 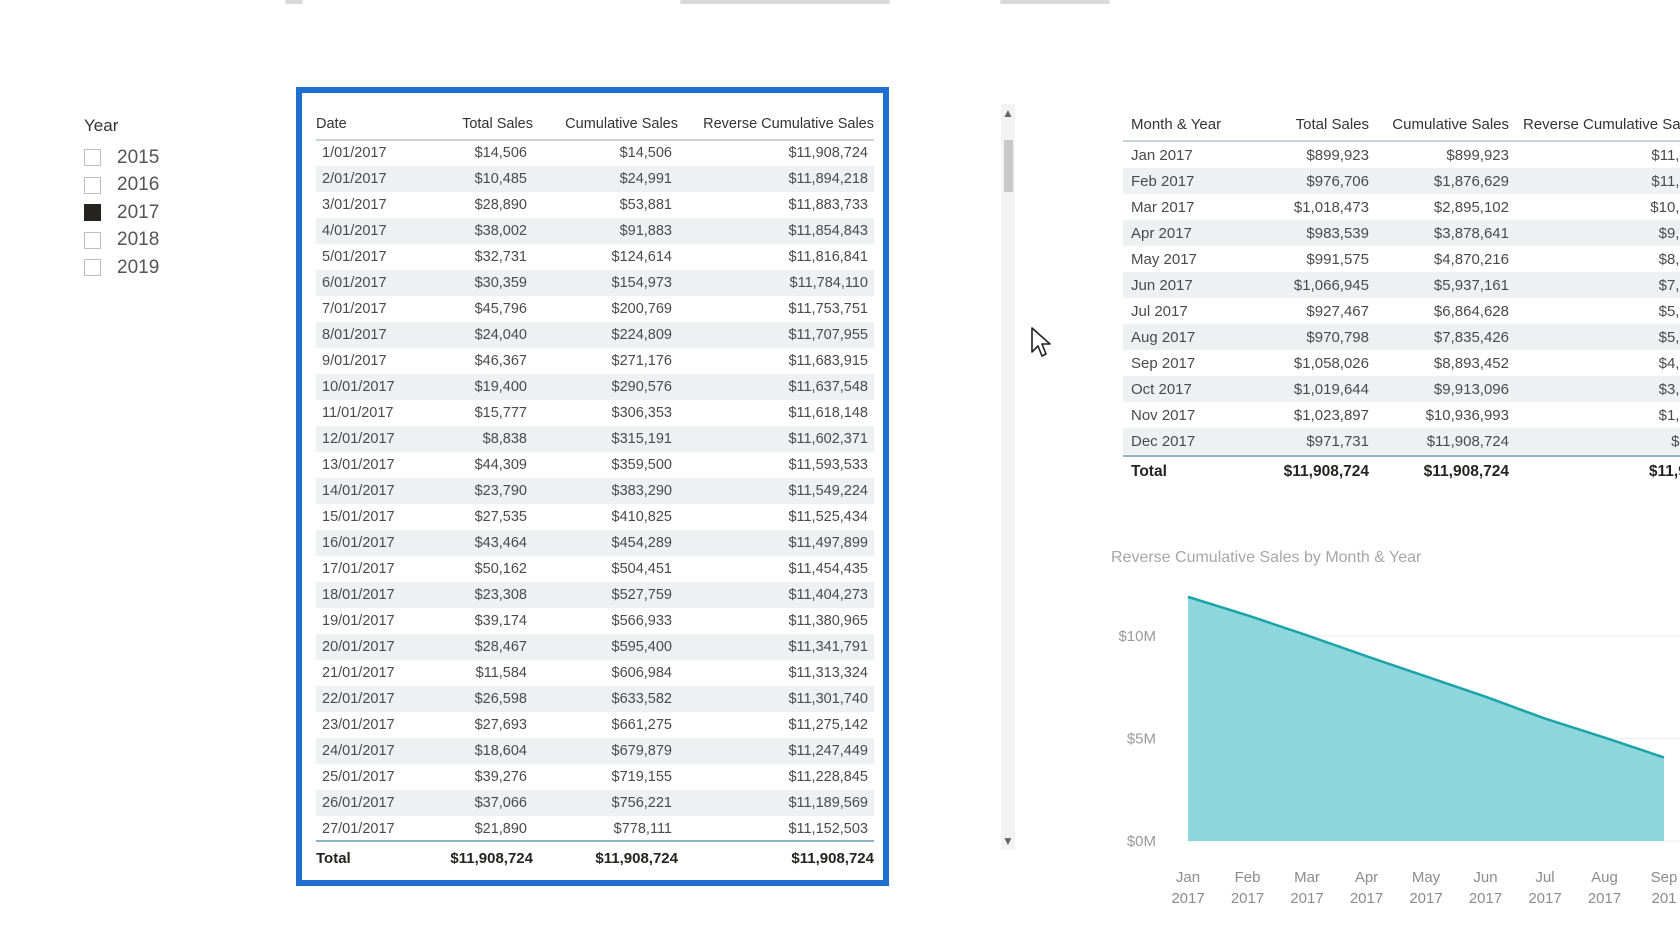 I want to click on table-row: 21/01/2017 $11,584 $606,984 $11,313,324, so click(x=595, y=673).